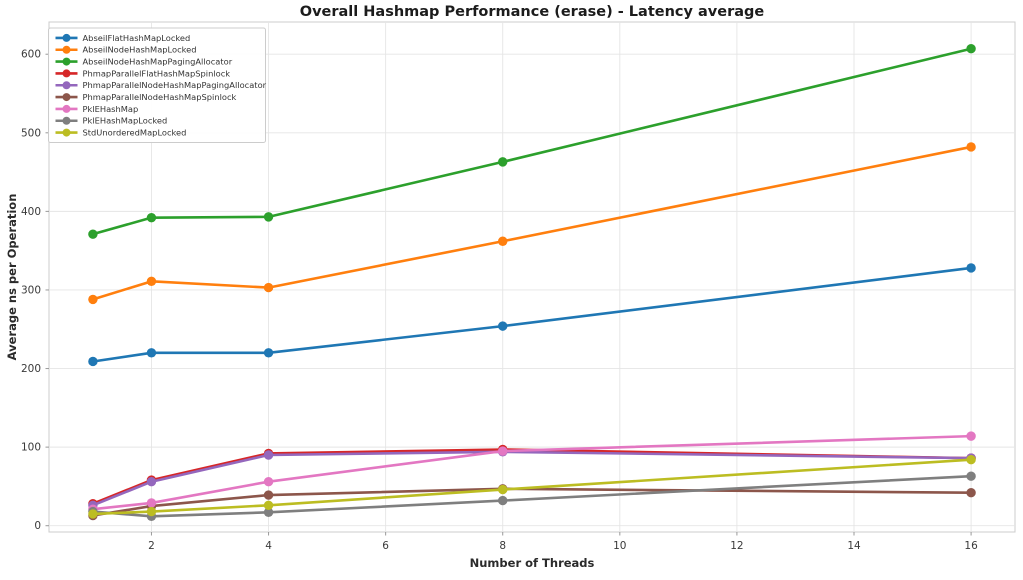 The width and height of the screenshot is (1023, 580). I want to click on x-tick-label: 16, so click(971, 546).